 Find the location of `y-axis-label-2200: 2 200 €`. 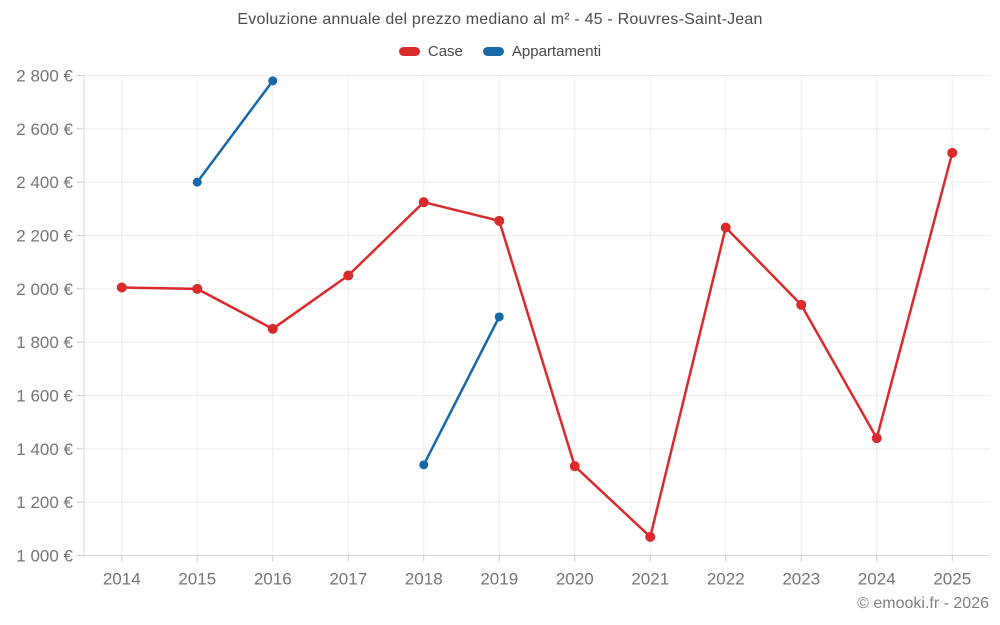

y-axis-label-2200: 2 200 € is located at coordinates (44, 236).